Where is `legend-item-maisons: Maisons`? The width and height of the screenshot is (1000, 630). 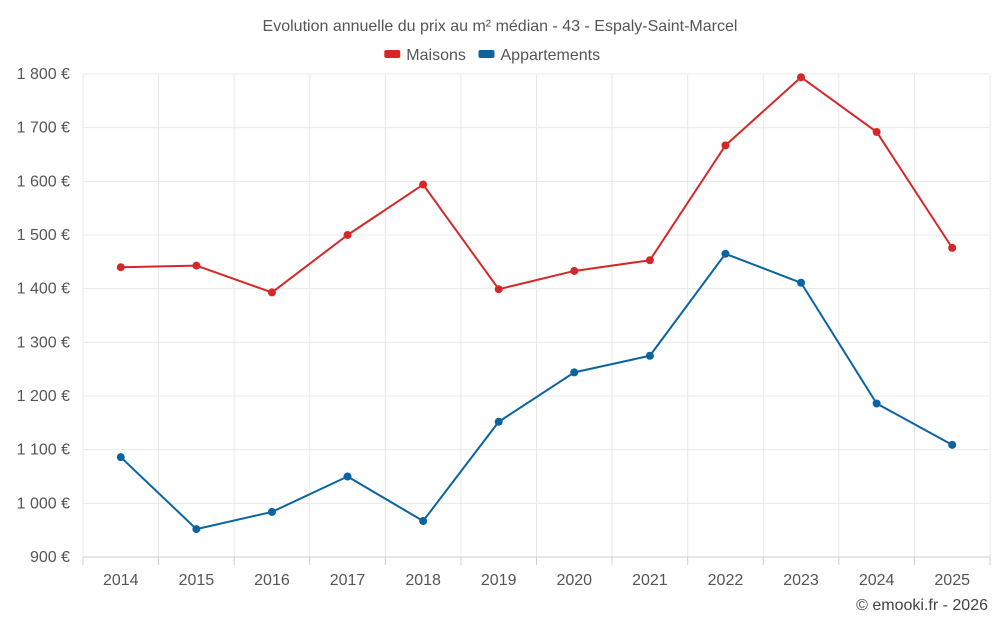 legend-item-maisons: Maisons is located at coordinates (425, 55).